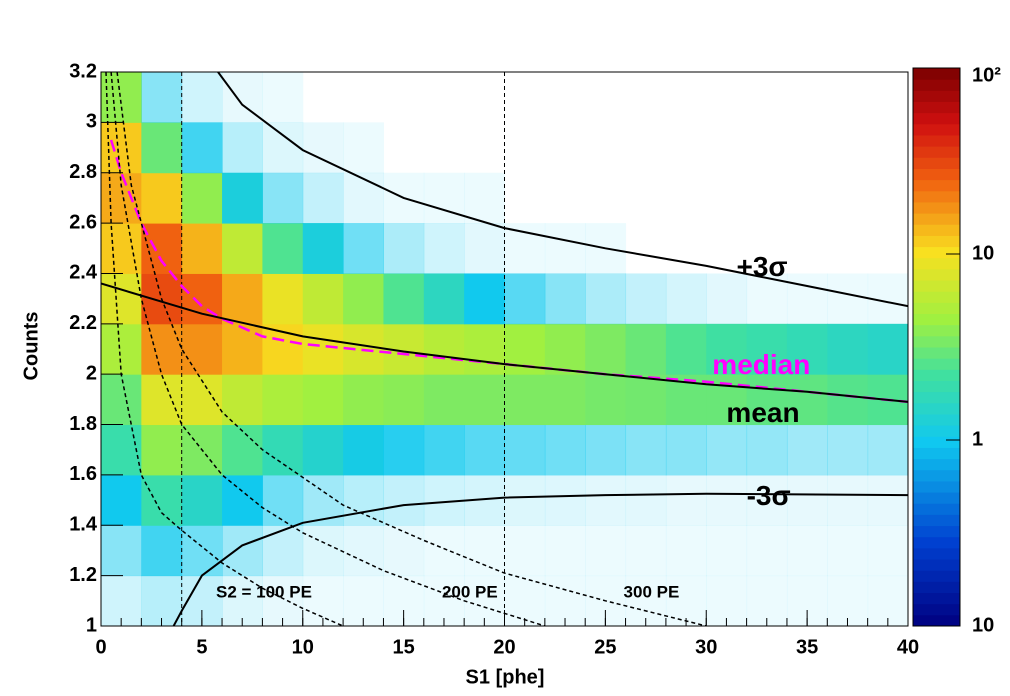  What do you see at coordinates (91, 373) in the screenshot?
I see `y-tick-label: 2` at bounding box center [91, 373].